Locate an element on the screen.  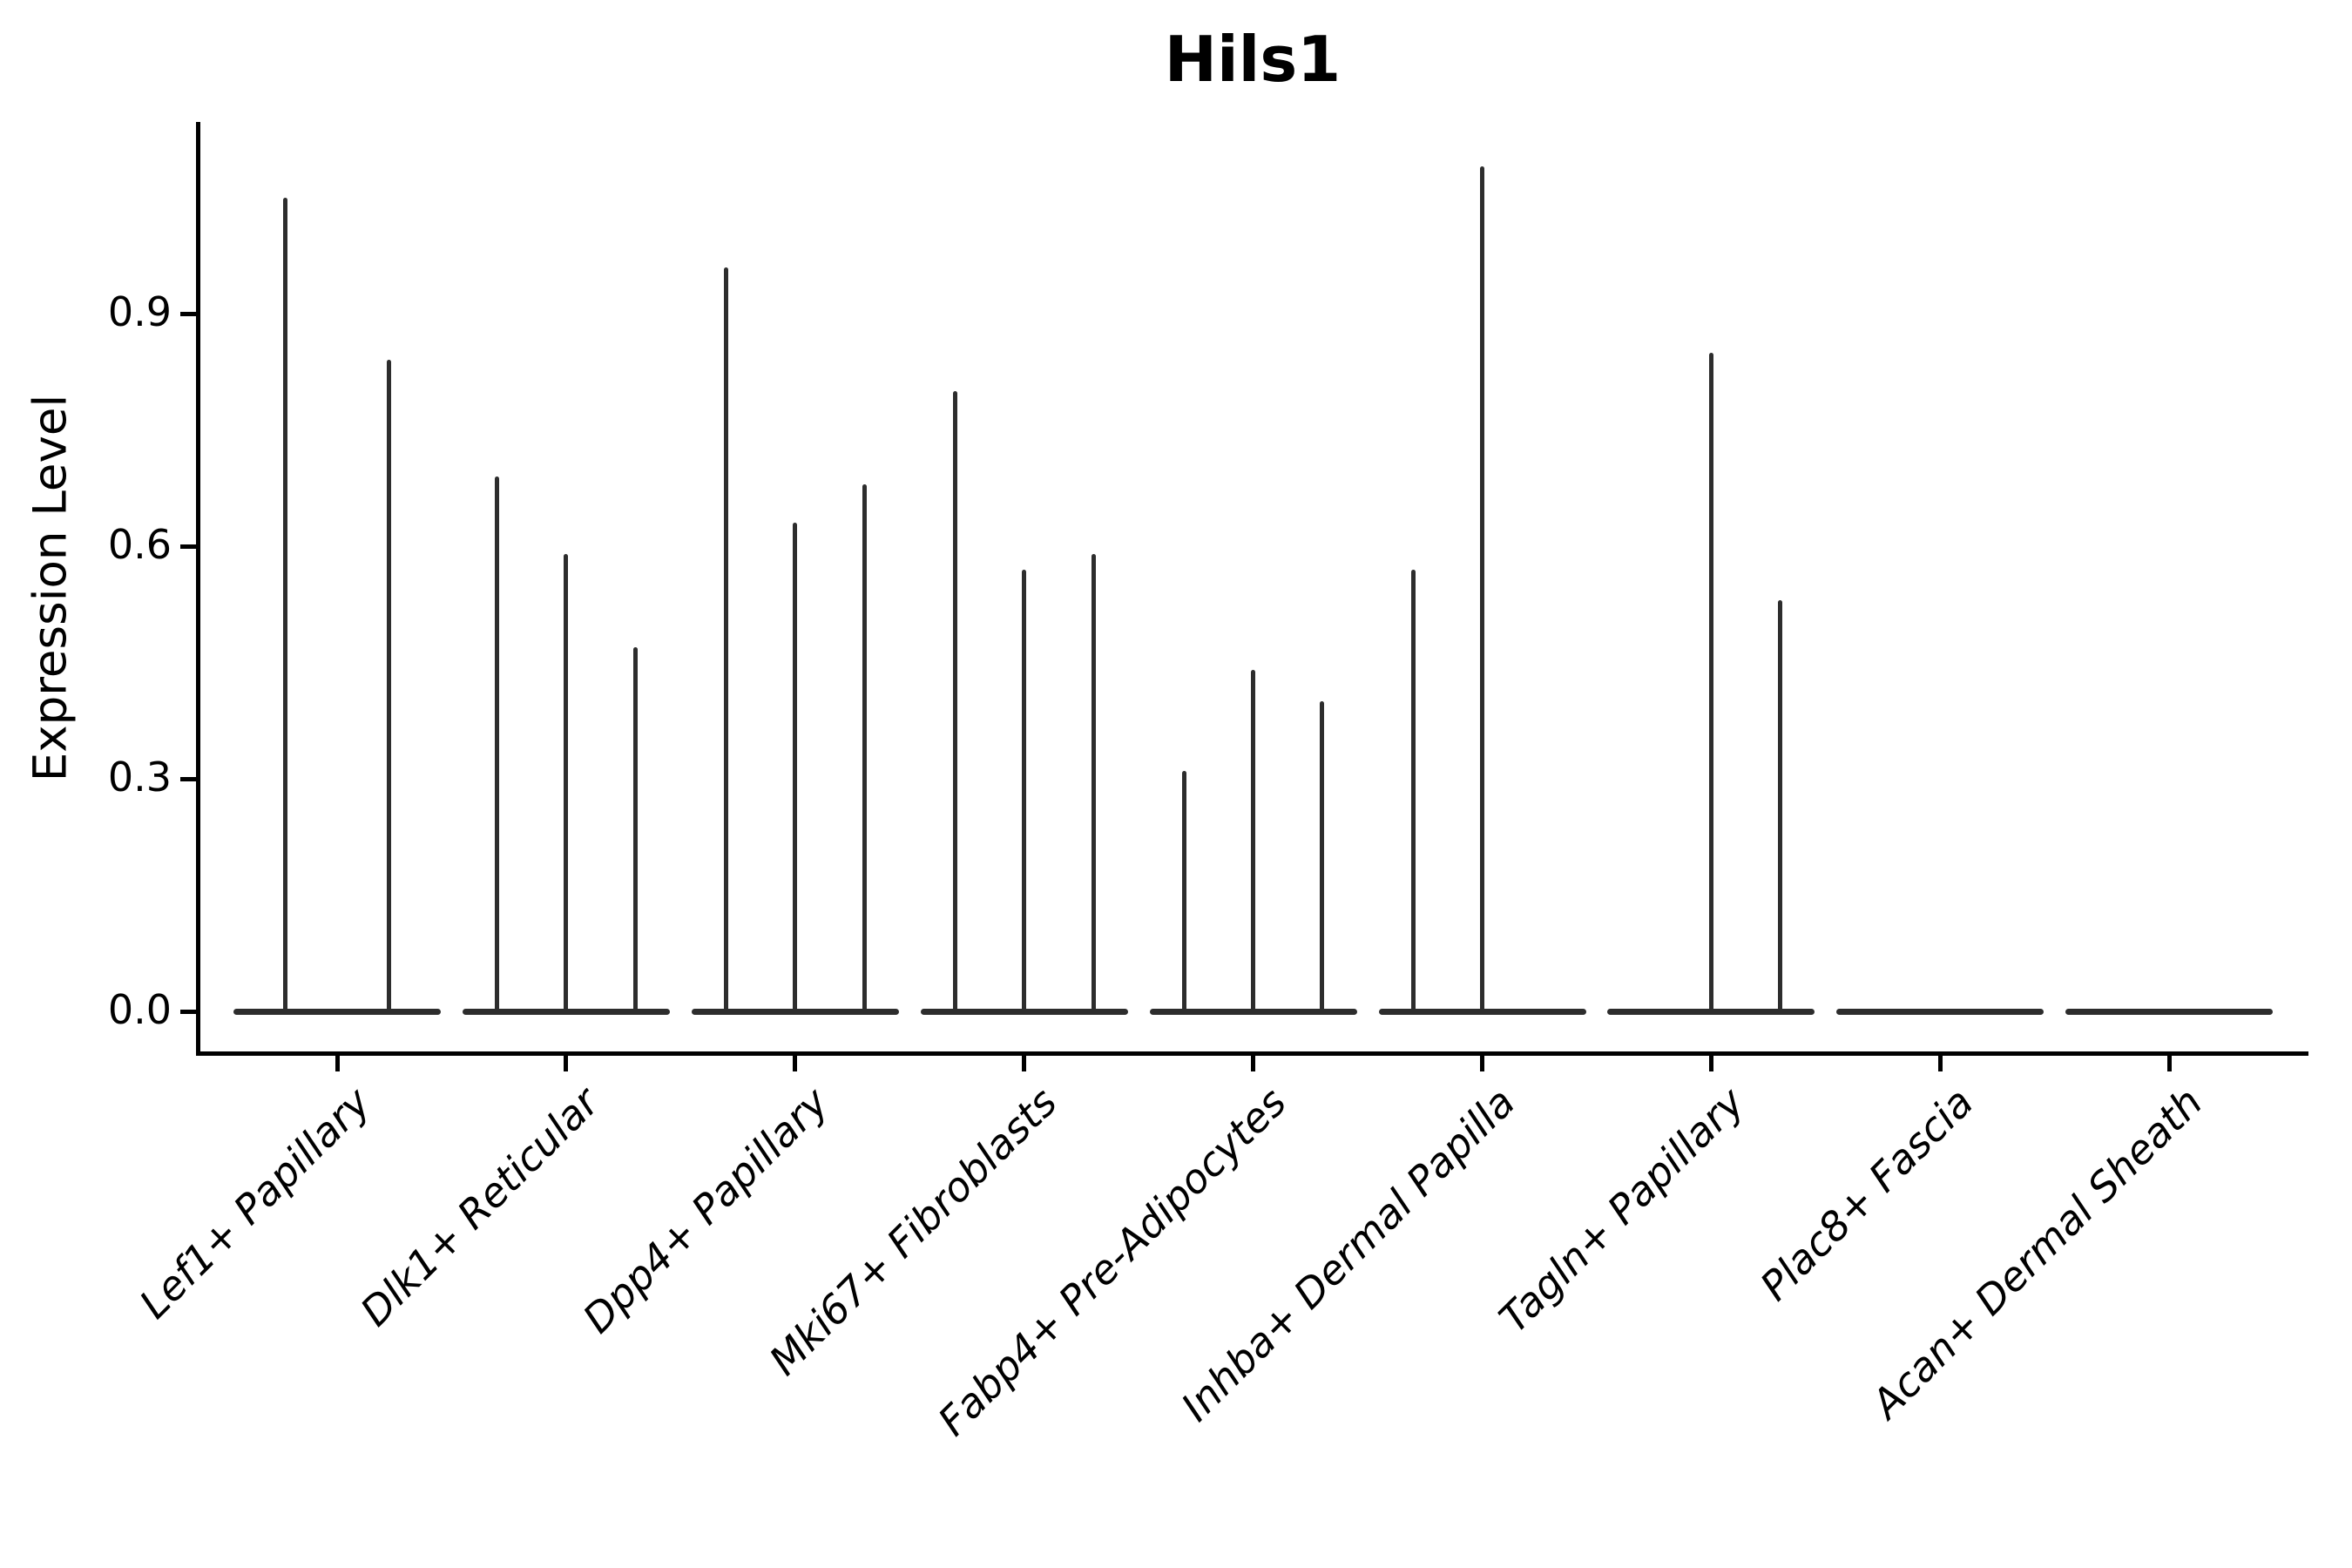
y-axis-label: Expression Level is located at coordinates (51, 588).